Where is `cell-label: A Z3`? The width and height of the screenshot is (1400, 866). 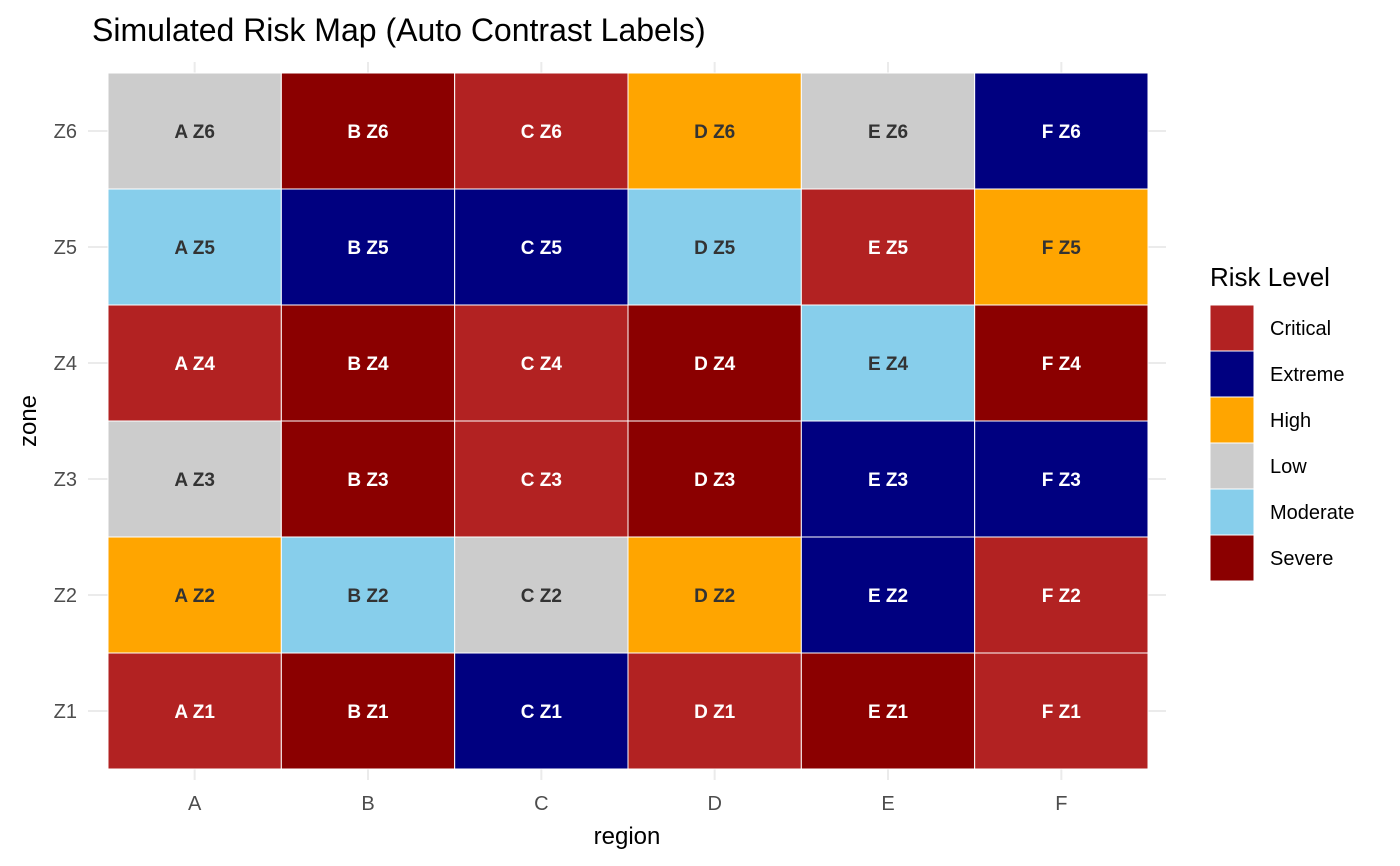 cell-label: A Z3 is located at coordinates (194, 480).